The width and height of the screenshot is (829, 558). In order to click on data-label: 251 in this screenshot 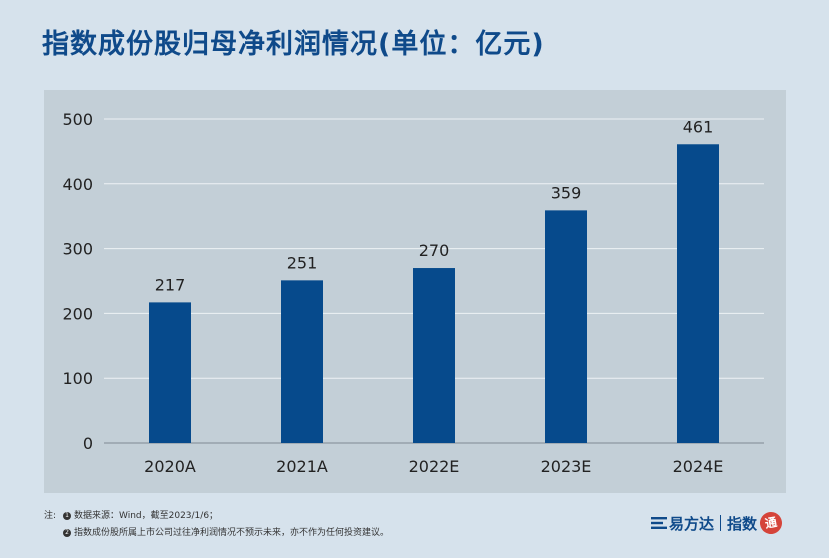, I will do `click(302, 262)`.